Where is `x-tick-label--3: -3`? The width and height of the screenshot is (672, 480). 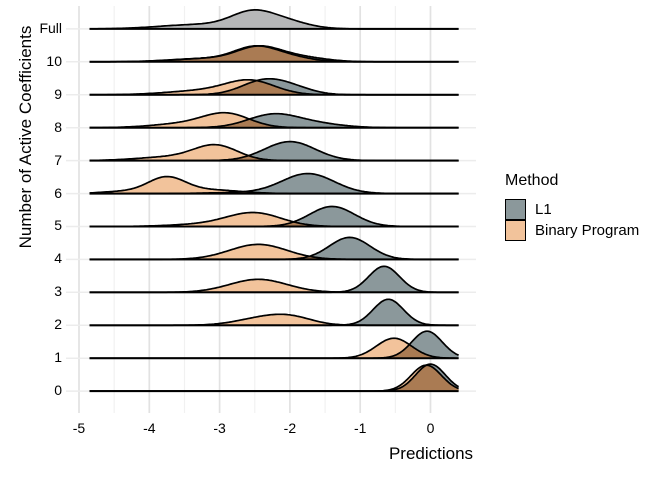 x-tick-label--3: -3 is located at coordinates (219, 428).